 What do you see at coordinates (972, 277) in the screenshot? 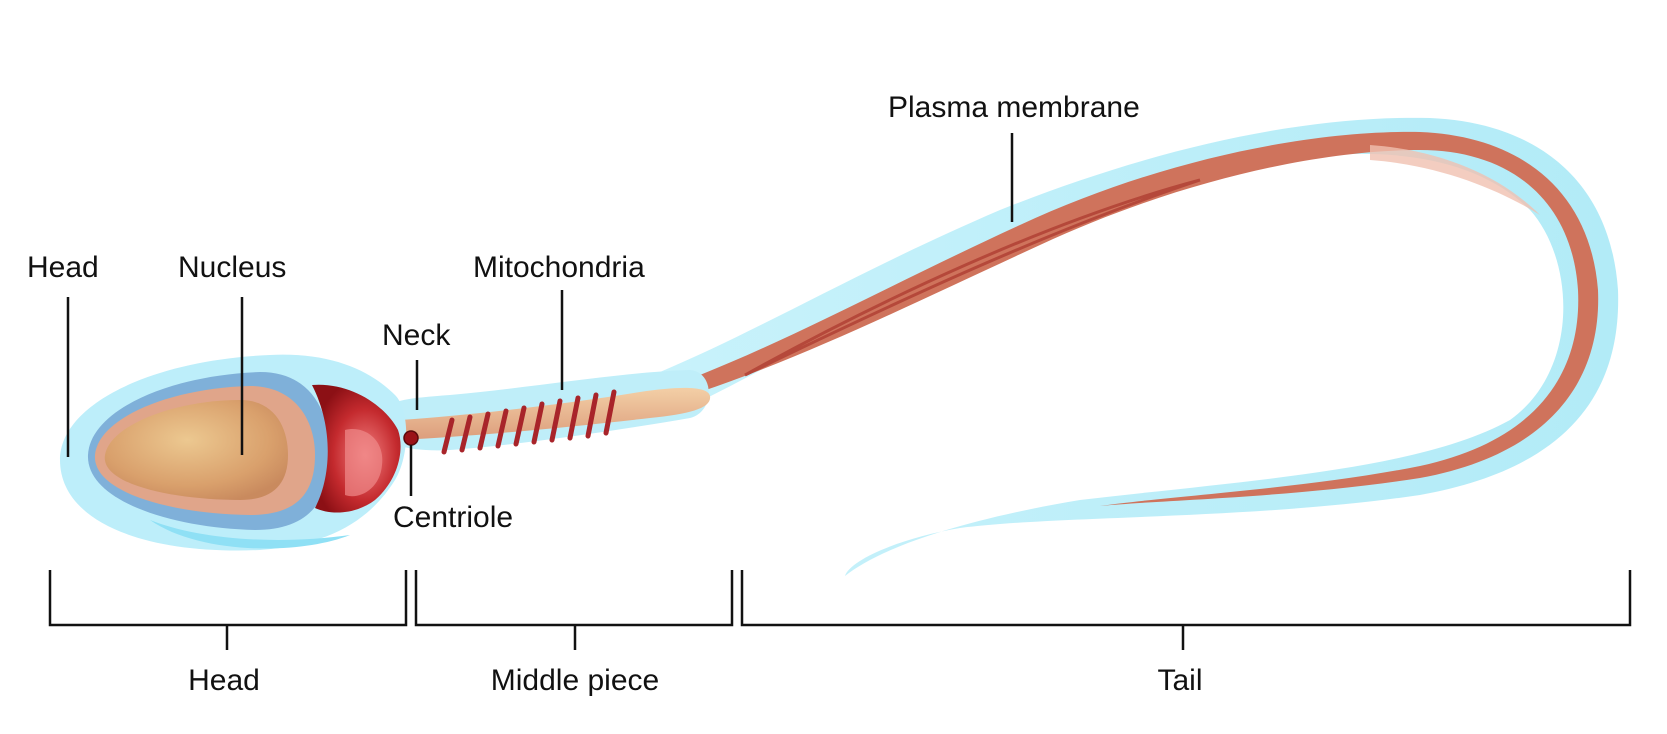
I see `tail-inner-line` at bounding box center [972, 277].